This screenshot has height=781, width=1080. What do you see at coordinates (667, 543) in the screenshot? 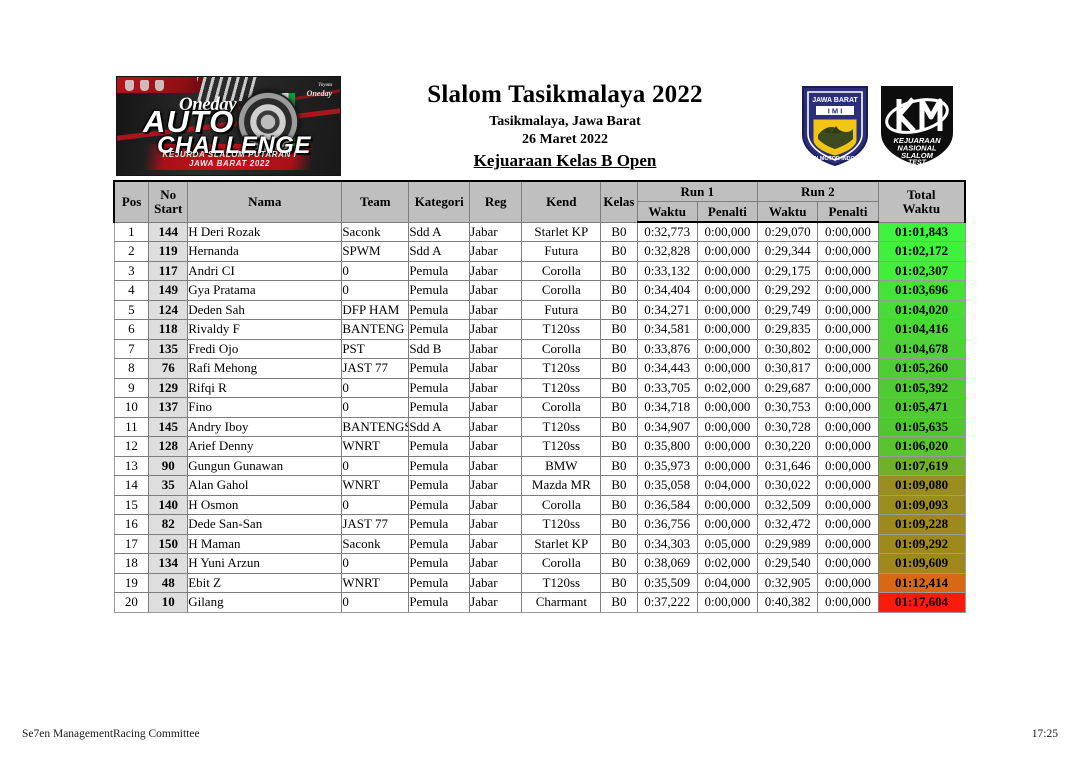
I see `cell-run1-waktu: 0:34,303` at bounding box center [667, 543].